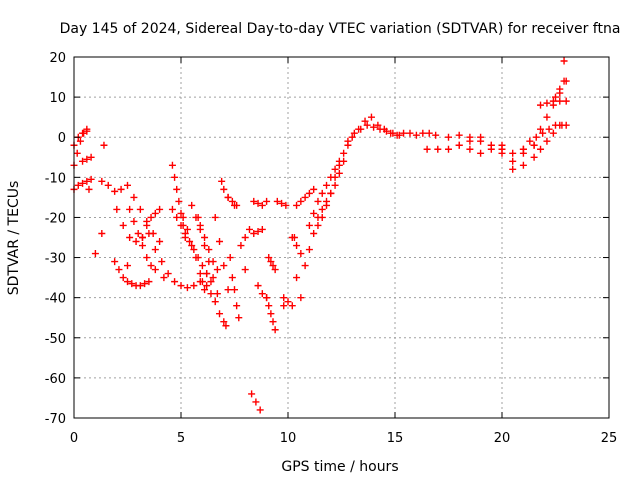 This screenshot has height=480, width=640. Describe the element at coordinates (55, 259) in the screenshot. I see `y-tick-label: -30` at that location.